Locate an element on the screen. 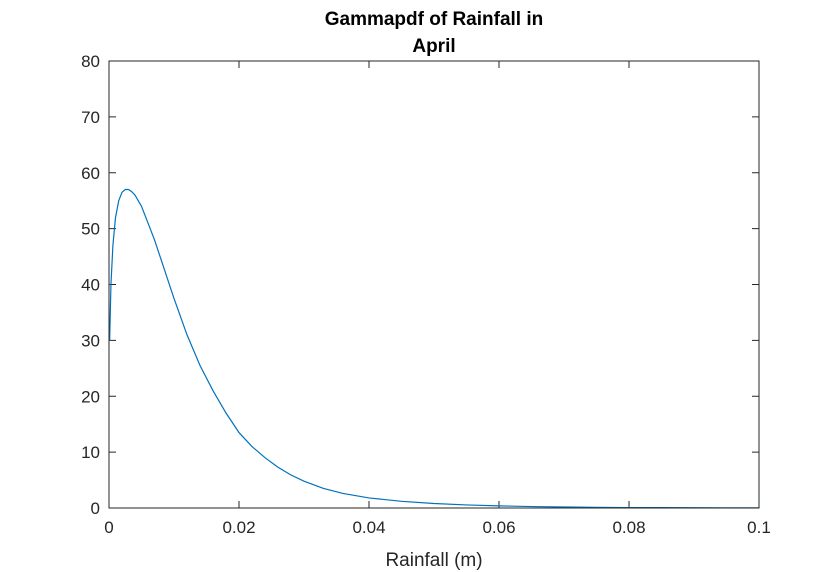  x-tick-label: 0.06 is located at coordinates (498, 527).